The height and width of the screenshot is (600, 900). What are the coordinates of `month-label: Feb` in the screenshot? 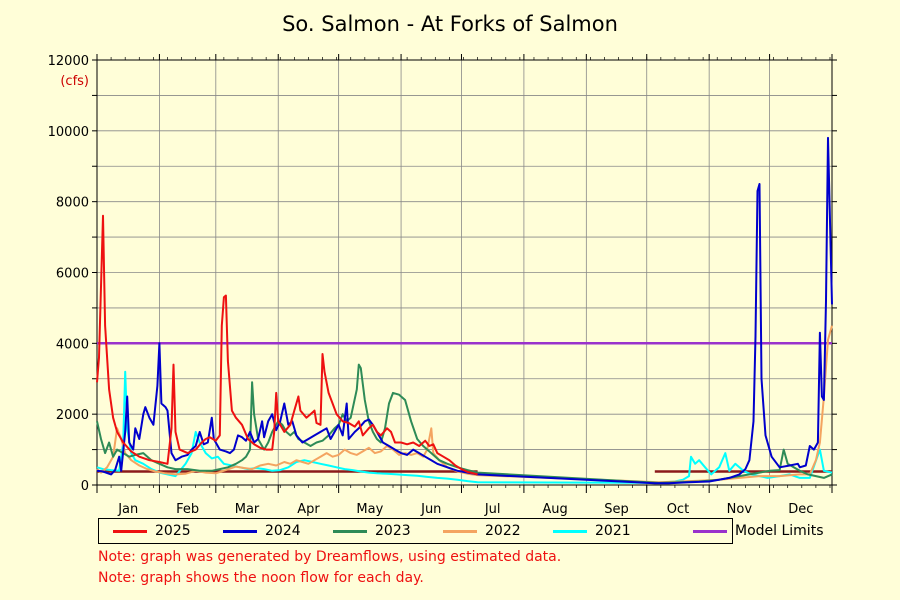 It's located at (187, 509).